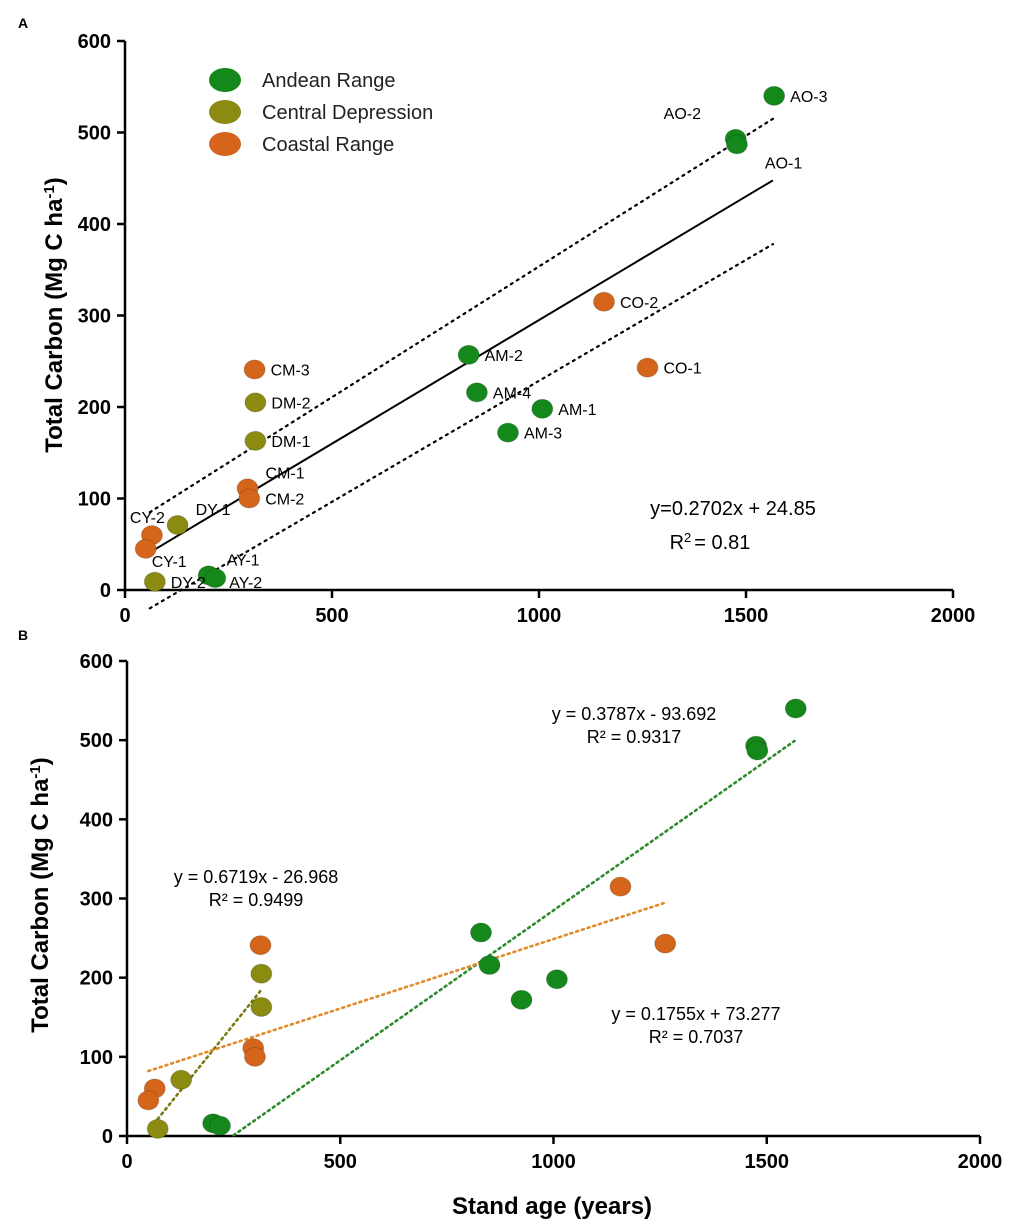  Describe the element at coordinates (96, 741) in the screenshot. I see `panel-b-y-tick-label: 500` at that location.